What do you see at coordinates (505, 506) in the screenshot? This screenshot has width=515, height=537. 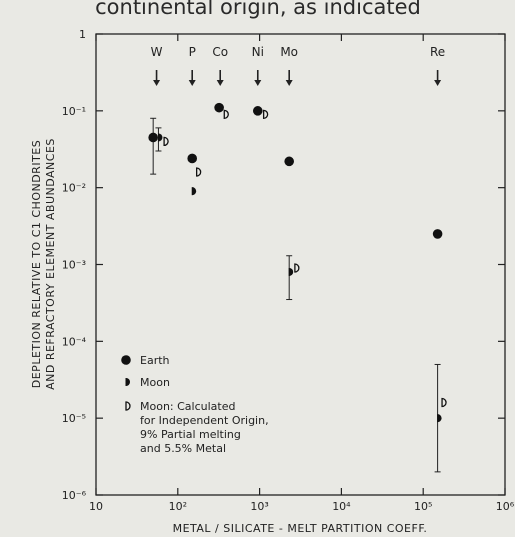 I see `x-tick-label: 10⁶` at bounding box center [505, 506].